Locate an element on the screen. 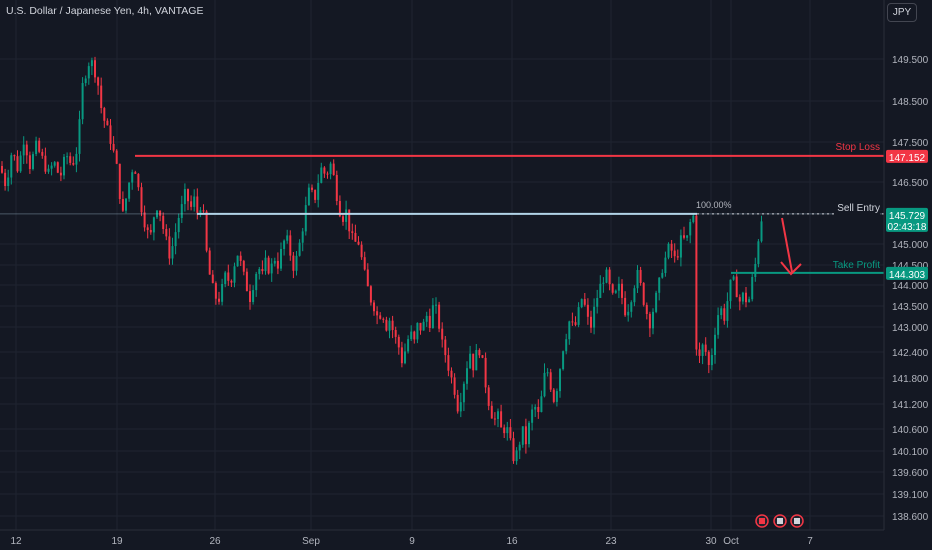 Image resolution: width=932 pixels, height=550 pixels. price-tick-label: 148.500 is located at coordinates (910, 102).